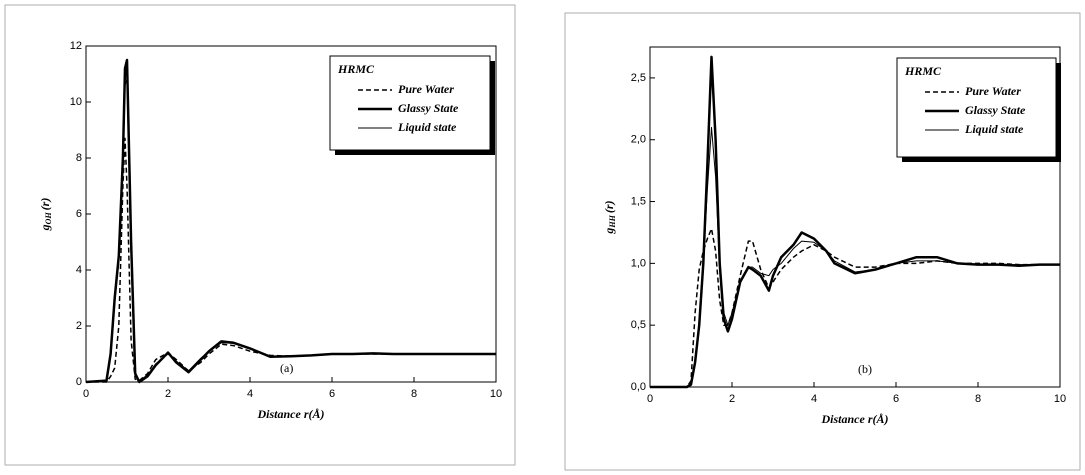 This screenshot has width=1085, height=475. I want to click on y-tick-label: 4, so click(79, 270).